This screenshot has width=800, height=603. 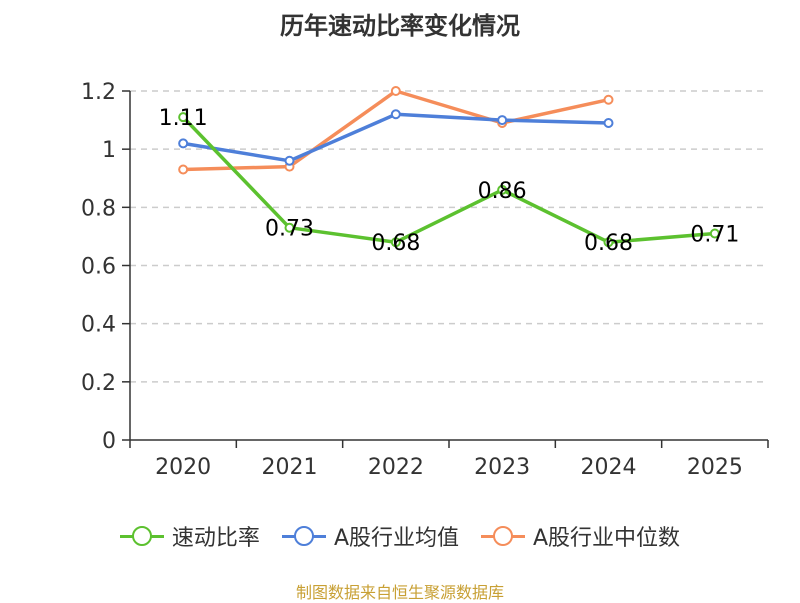 I want to click on legend-item-industry-median: A股行业中位数, so click(x=580, y=536).